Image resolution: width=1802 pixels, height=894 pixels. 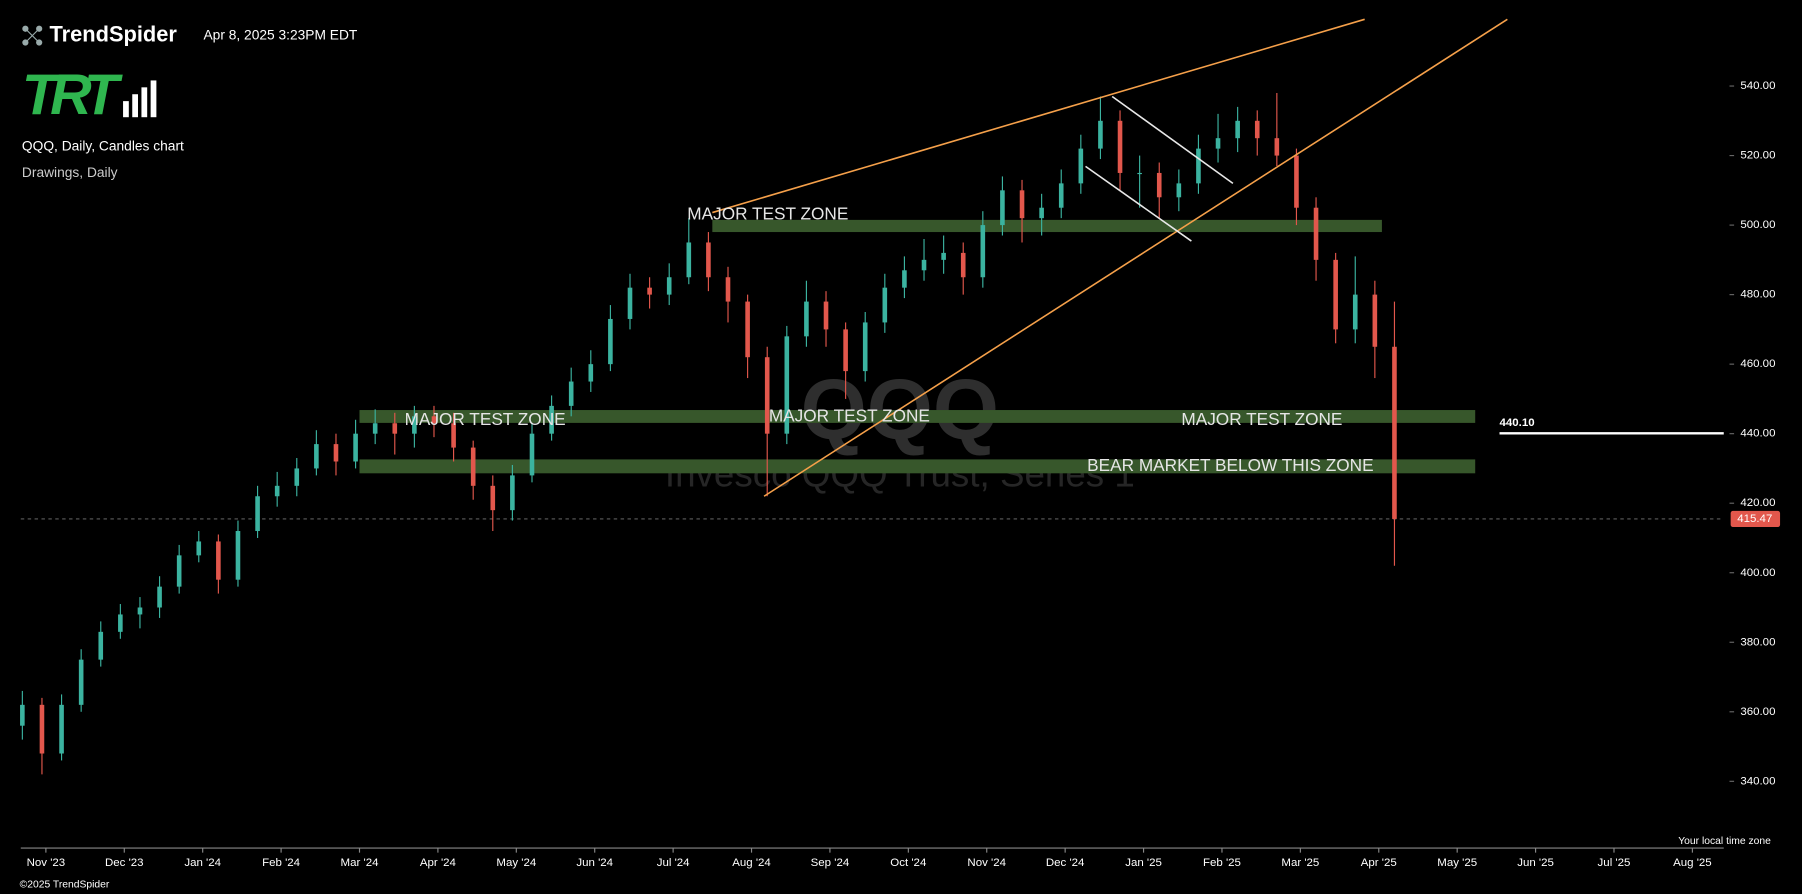 What do you see at coordinates (516, 863) in the screenshot?
I see `x-tick-label: May '24` at bounding box center [516, 863].